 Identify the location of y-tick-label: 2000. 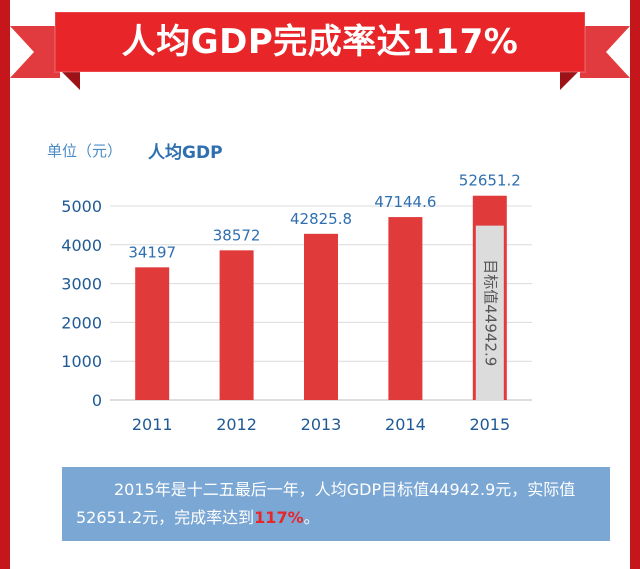
(81, 322).